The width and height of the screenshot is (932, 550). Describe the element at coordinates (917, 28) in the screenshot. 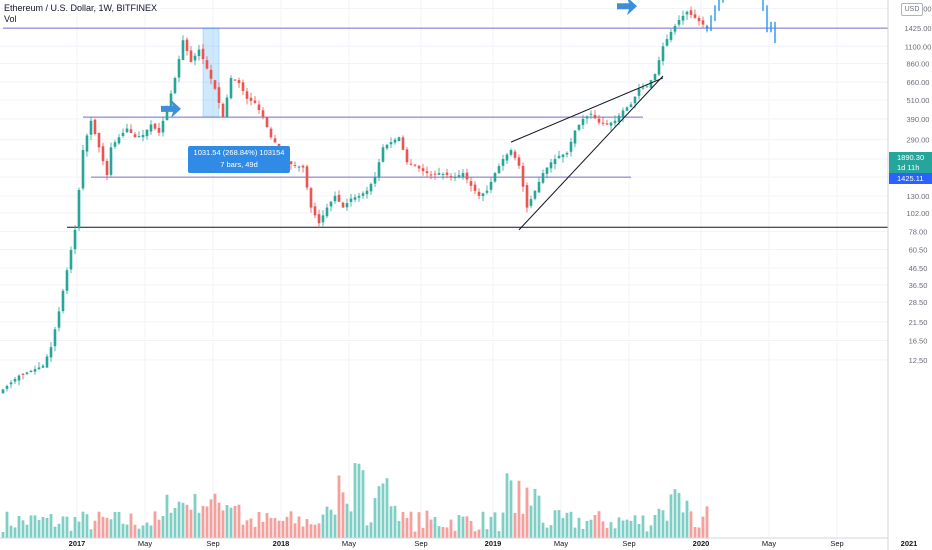

I see `y-tick-label: 1425.00` at that location.